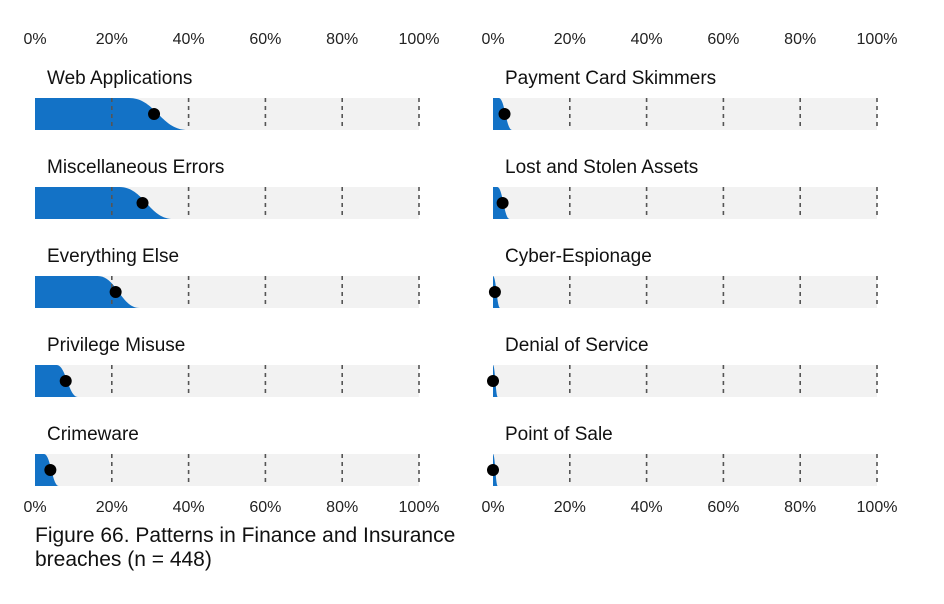 The width and height of the screenshot is (944, 604). Describe the element at coordinates (265, 39) in the screenshot. I see `x-tick-top-1-3: 60%` at that location.